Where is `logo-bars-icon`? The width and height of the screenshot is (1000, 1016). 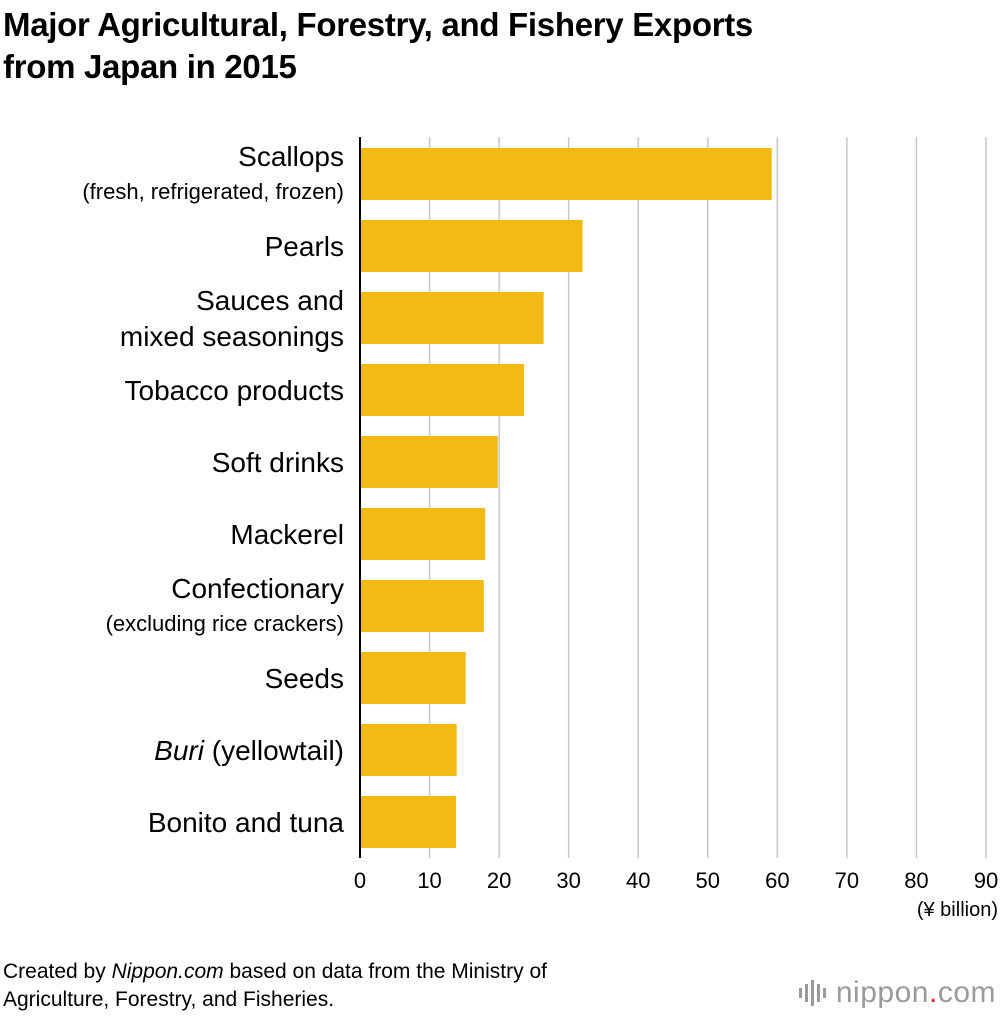 logo-bars-icon is located at coordinates (812, 993).